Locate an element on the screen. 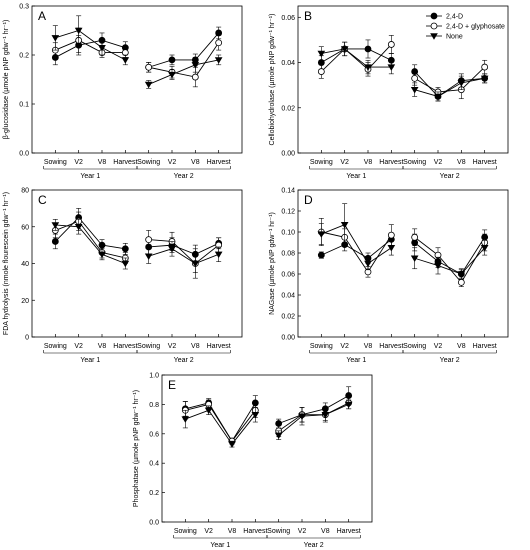 Image resolution: width=530 pixels, height=550 pixels. group-label-b: Year 2 is located at coordinates (450, 176).